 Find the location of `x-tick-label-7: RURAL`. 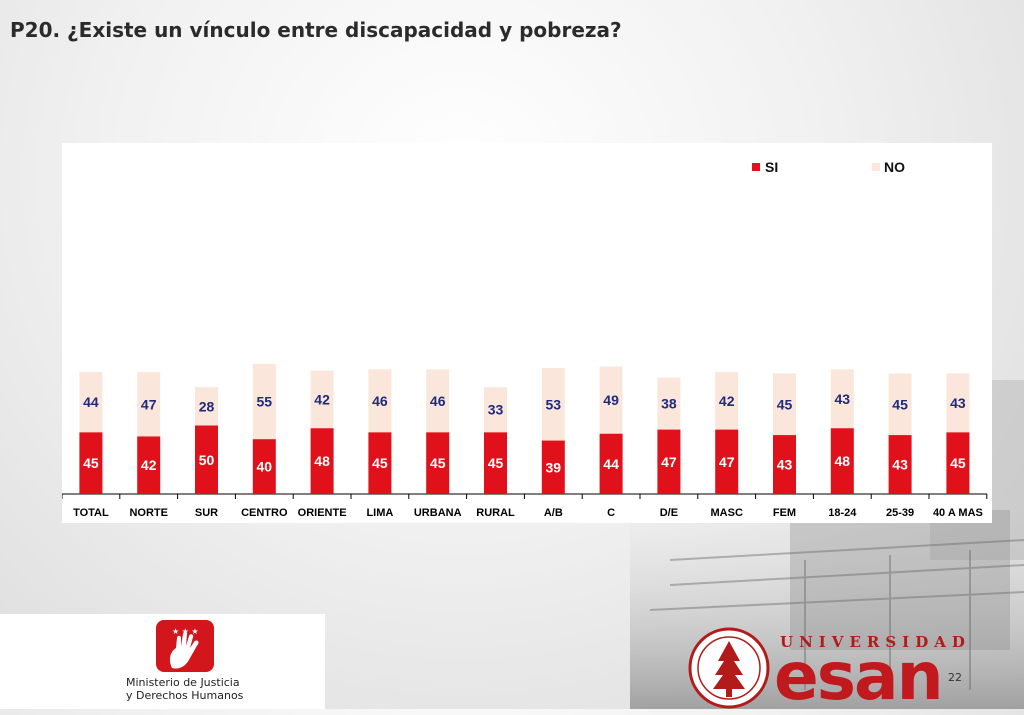

x-tick-label-7: RURAL is located at coordinates (495, 513).